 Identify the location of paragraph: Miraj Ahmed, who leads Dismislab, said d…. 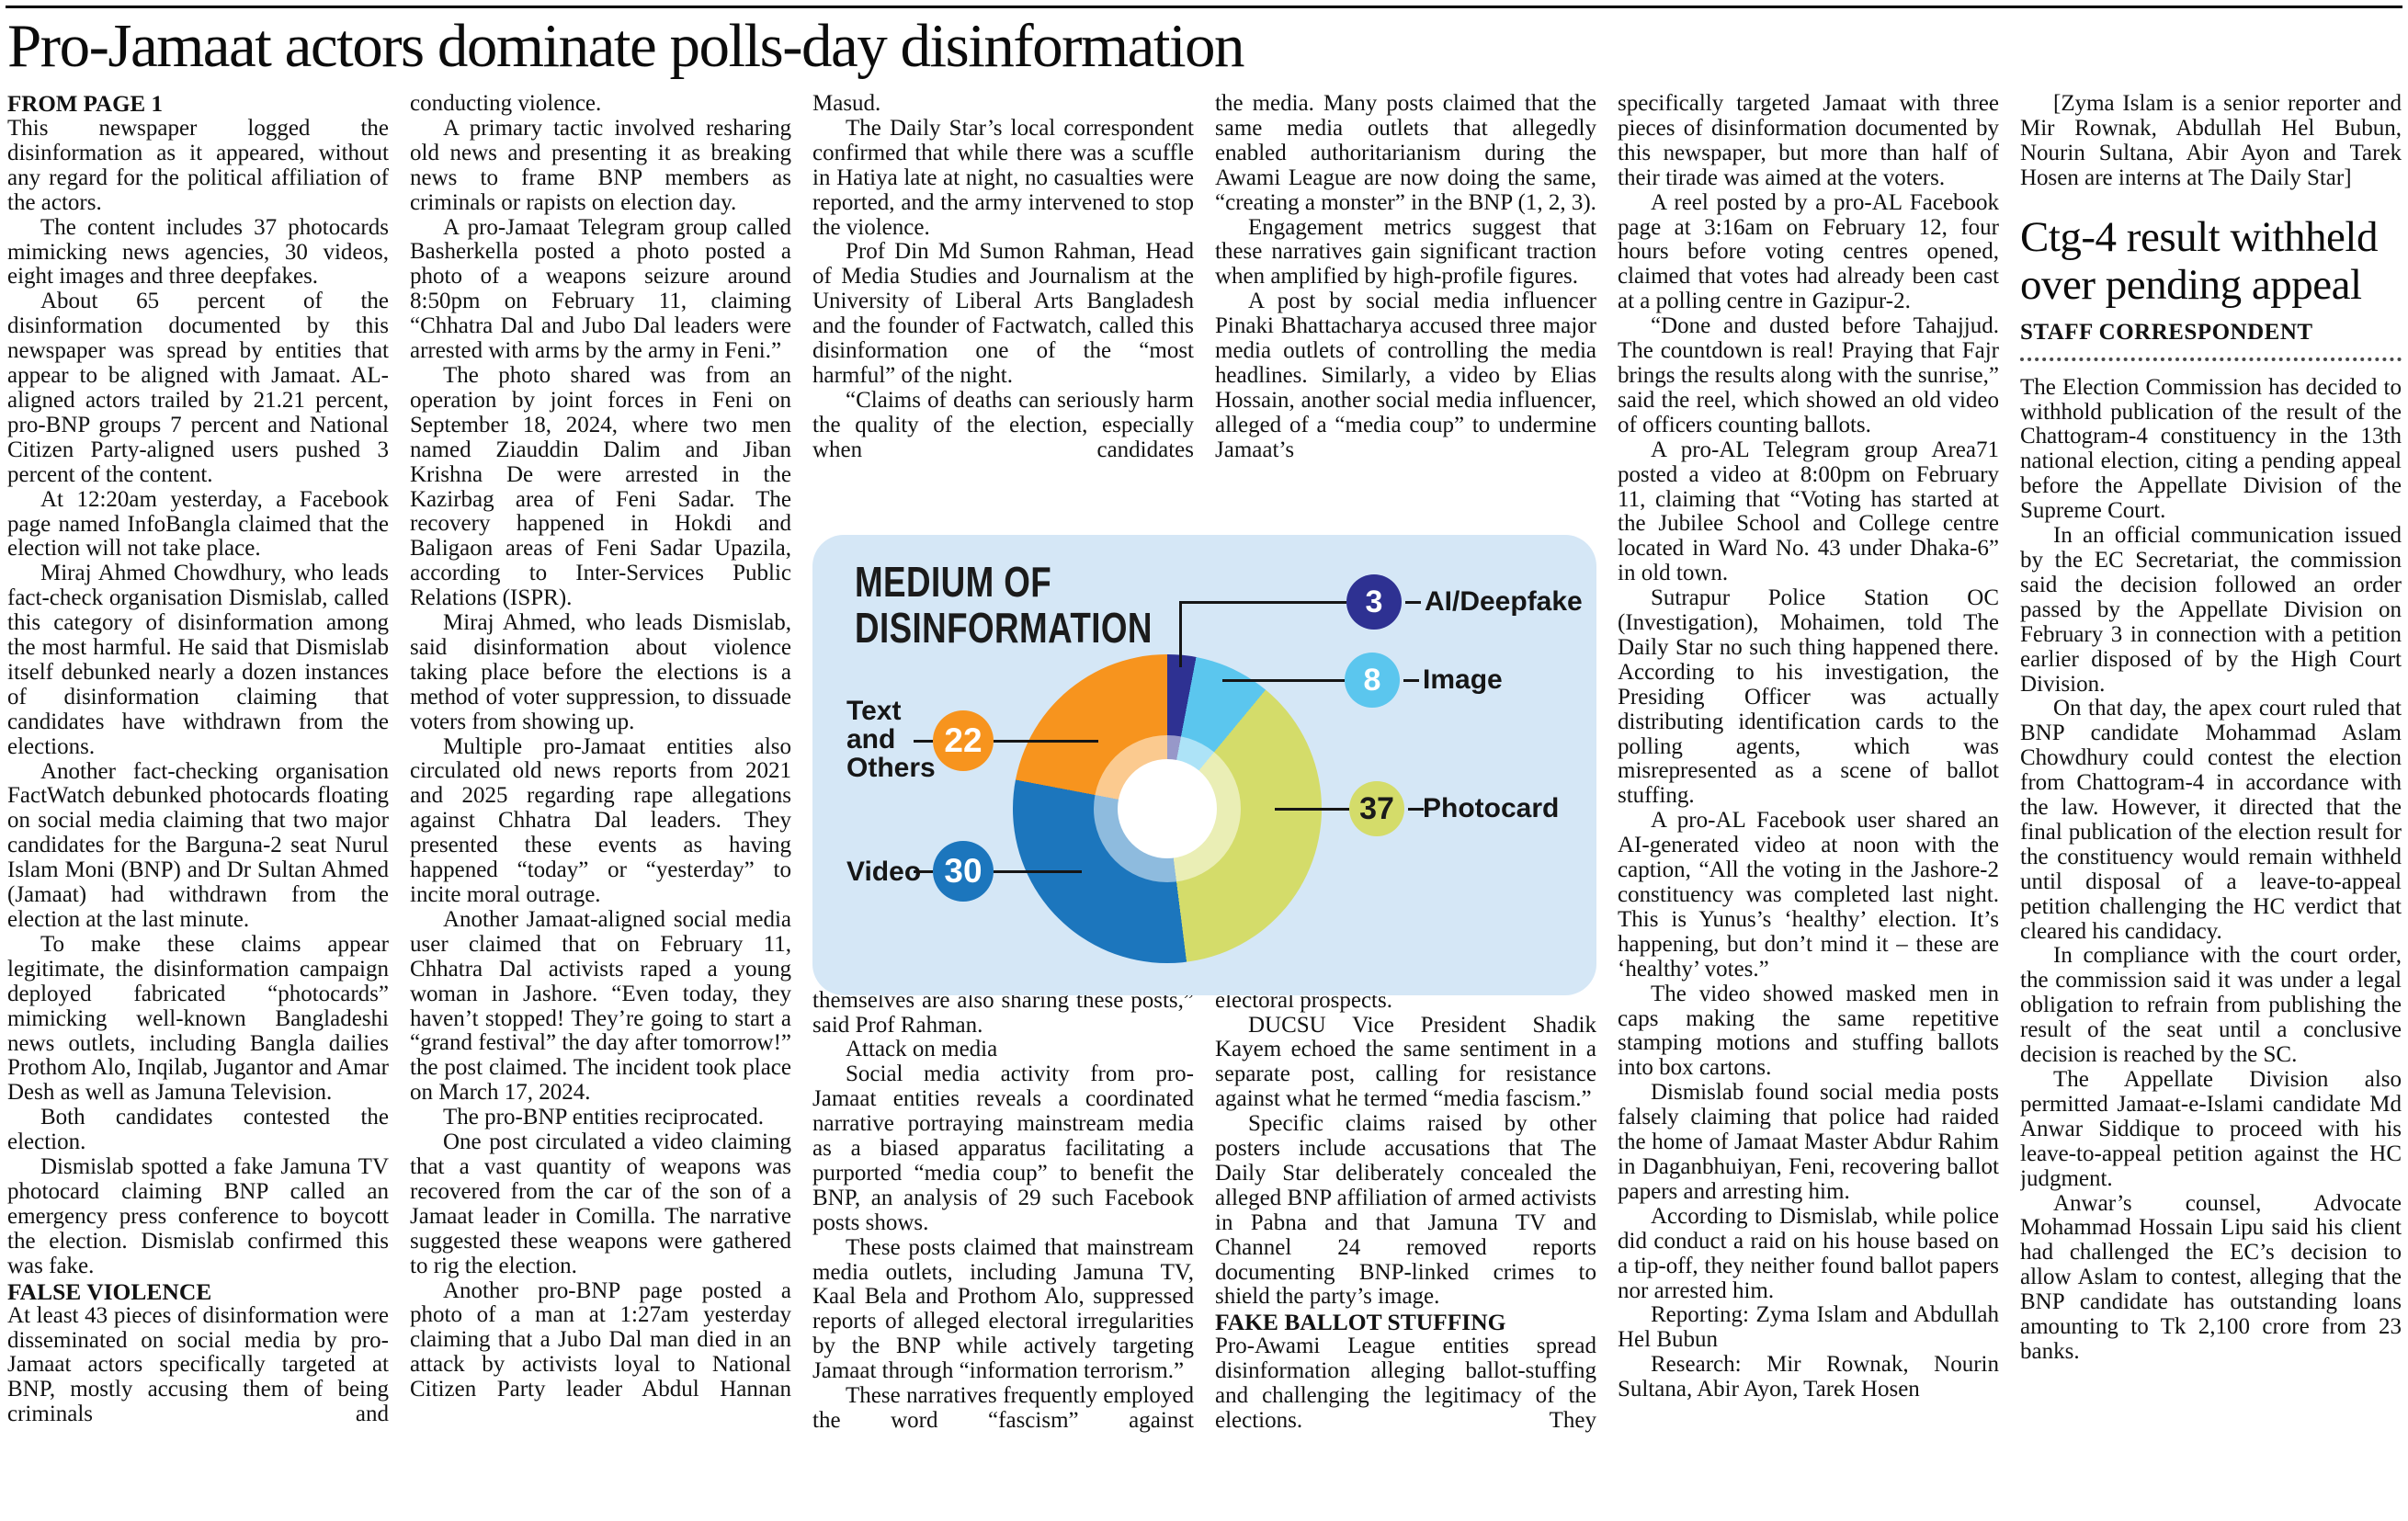
(600, 672).